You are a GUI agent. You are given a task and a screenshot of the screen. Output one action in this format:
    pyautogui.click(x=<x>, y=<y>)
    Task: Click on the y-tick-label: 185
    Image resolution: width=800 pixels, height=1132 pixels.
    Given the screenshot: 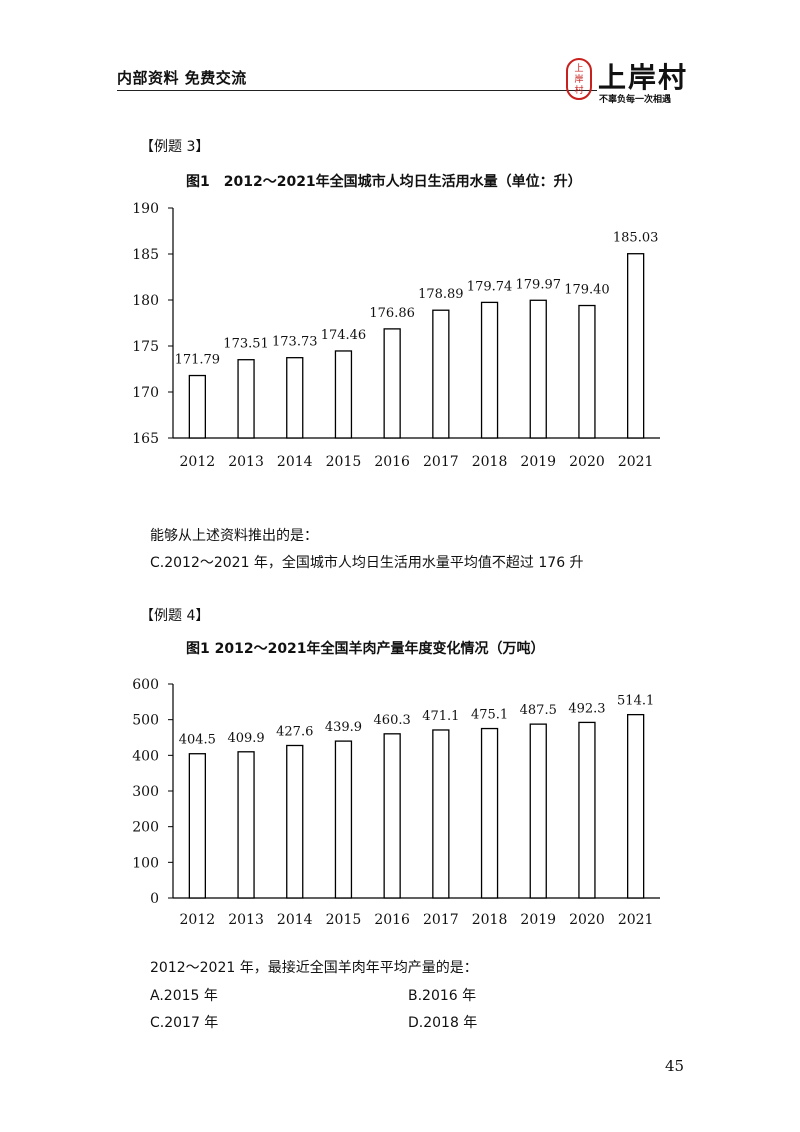 What is the action you would take?
    pyautogui.click(x=145, y=255)
    